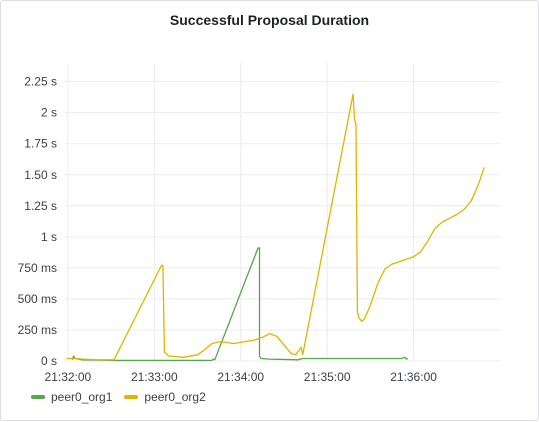 The image size is (539, 422). What do you see at coordinates (40, 206) in the screenshot?
I see `y-tick-label: 1.25 s` at bounding box center [40, 206].